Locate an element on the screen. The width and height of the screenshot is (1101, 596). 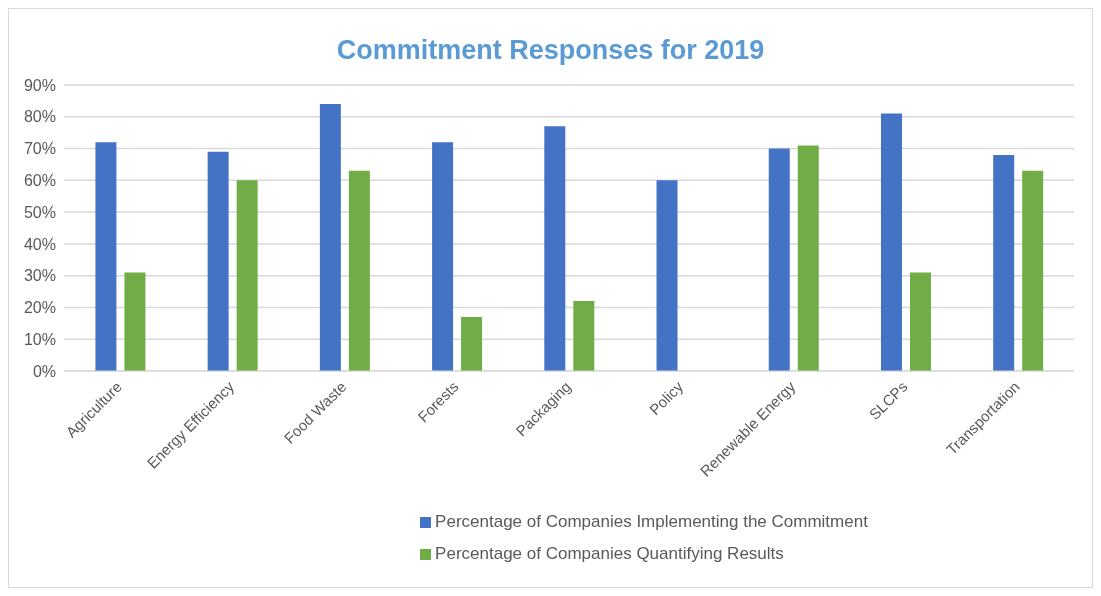
y-tick-label: 0% is located at coordinates (44, 371).